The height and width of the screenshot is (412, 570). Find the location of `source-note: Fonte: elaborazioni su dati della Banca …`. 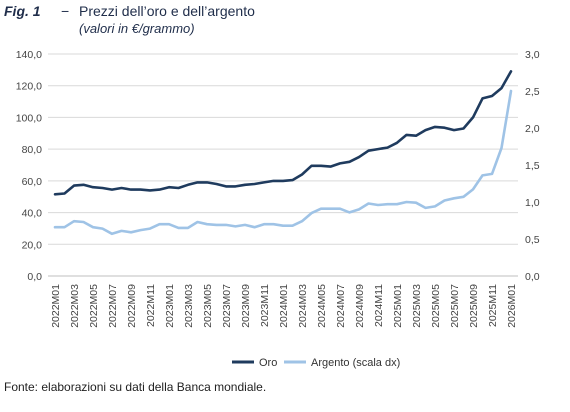

source-note: Fonte: elaborazioni su dati della Banca … is located at coordinates (135, 387).